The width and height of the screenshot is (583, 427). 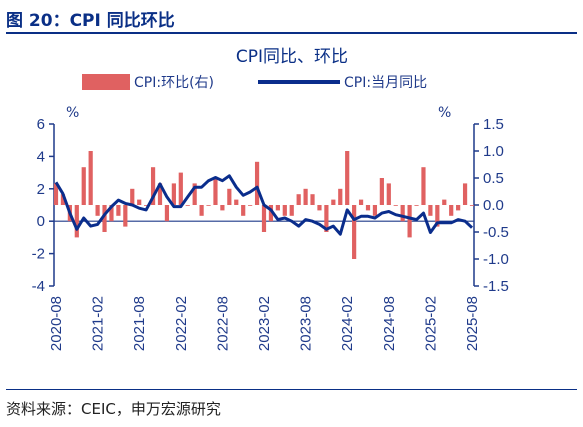 I want to click on left-tick-label: 6, so click(x=41, y=124).